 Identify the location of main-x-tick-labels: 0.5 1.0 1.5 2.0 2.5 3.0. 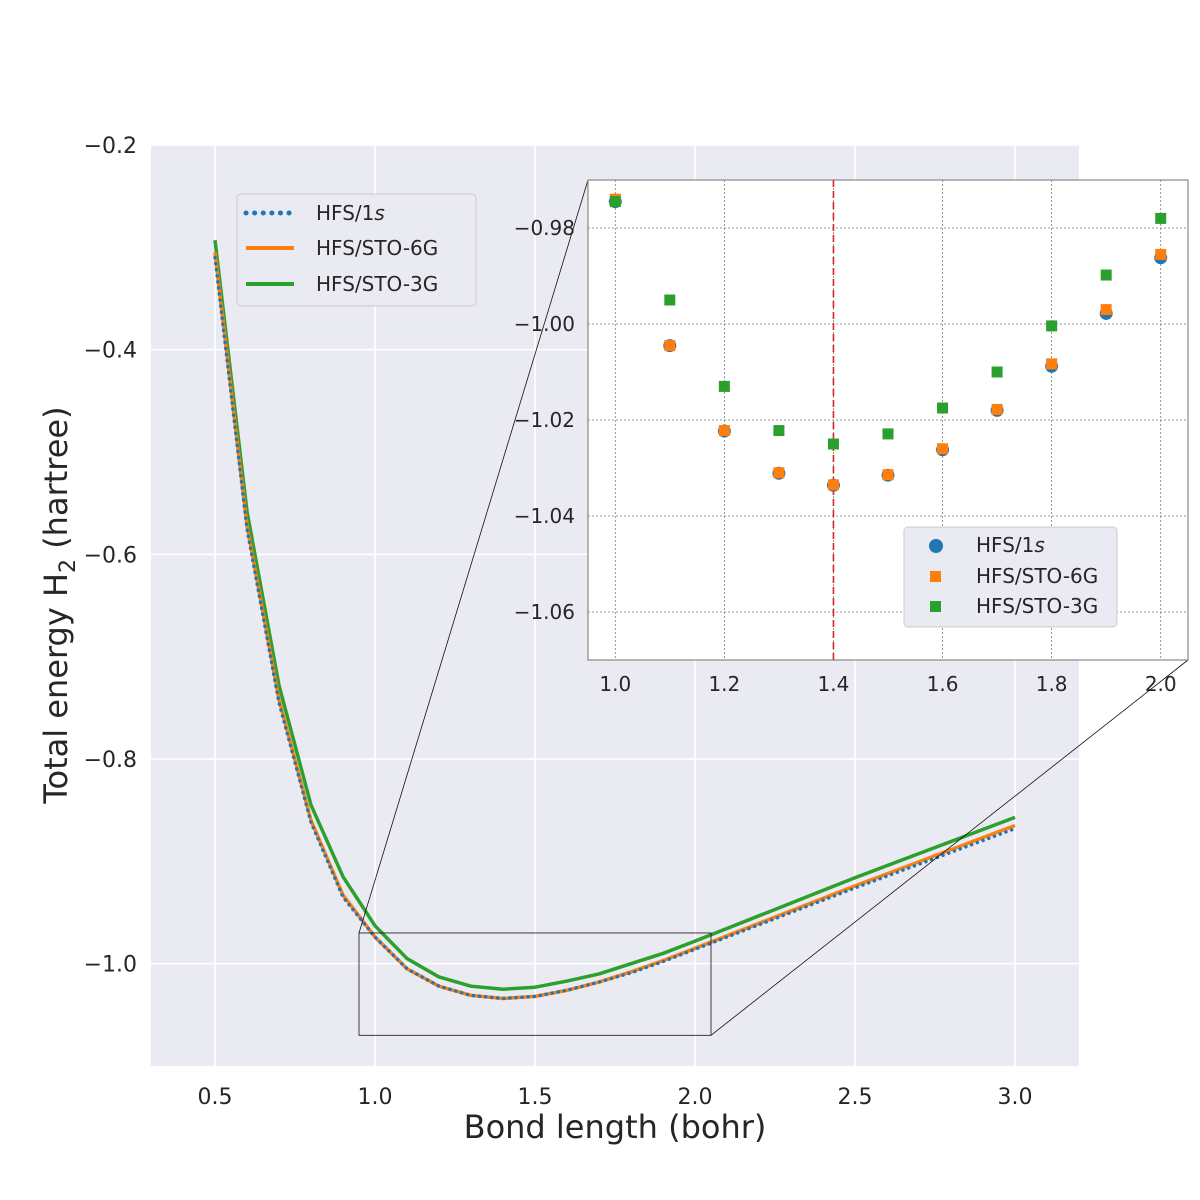
(615, 1097).